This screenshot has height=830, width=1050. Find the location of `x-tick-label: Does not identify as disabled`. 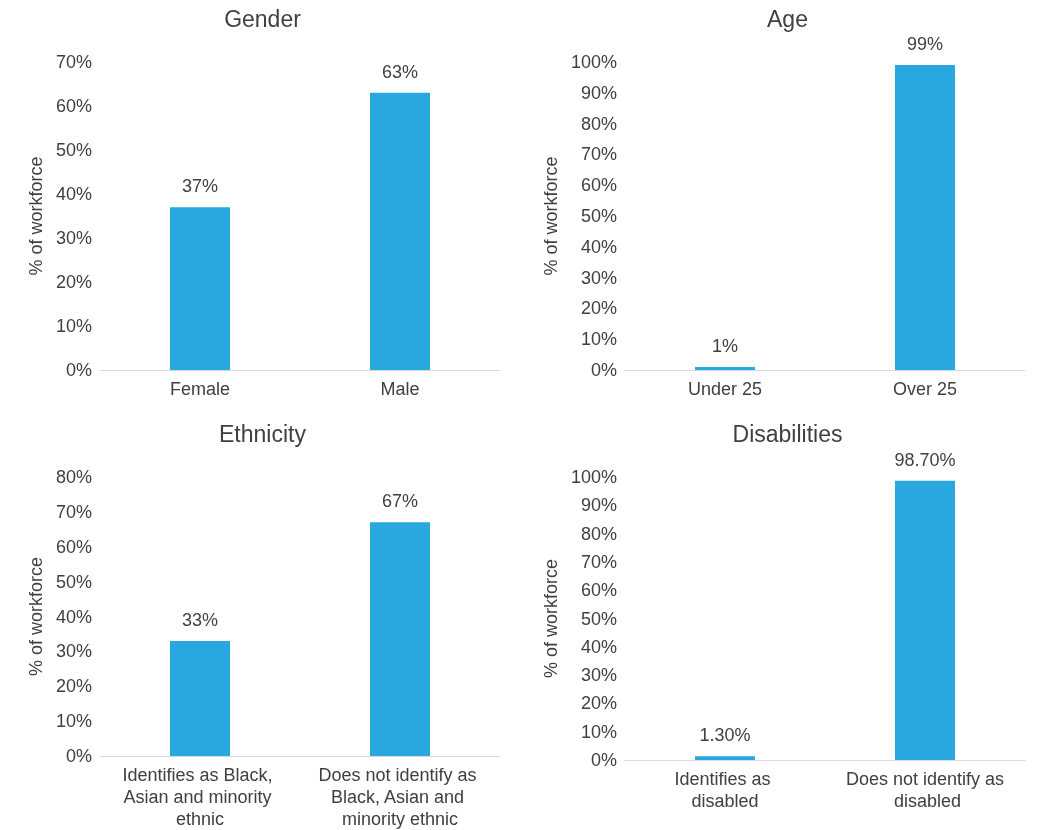

x-tick-label: Does not identify as disabled is located at coordinates (925, 790).